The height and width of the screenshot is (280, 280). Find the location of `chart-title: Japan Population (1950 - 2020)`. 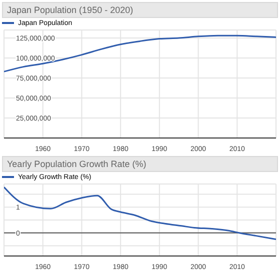

chart-title: Japan Population (1950 - 2020) is located at coordinates (140, 10).